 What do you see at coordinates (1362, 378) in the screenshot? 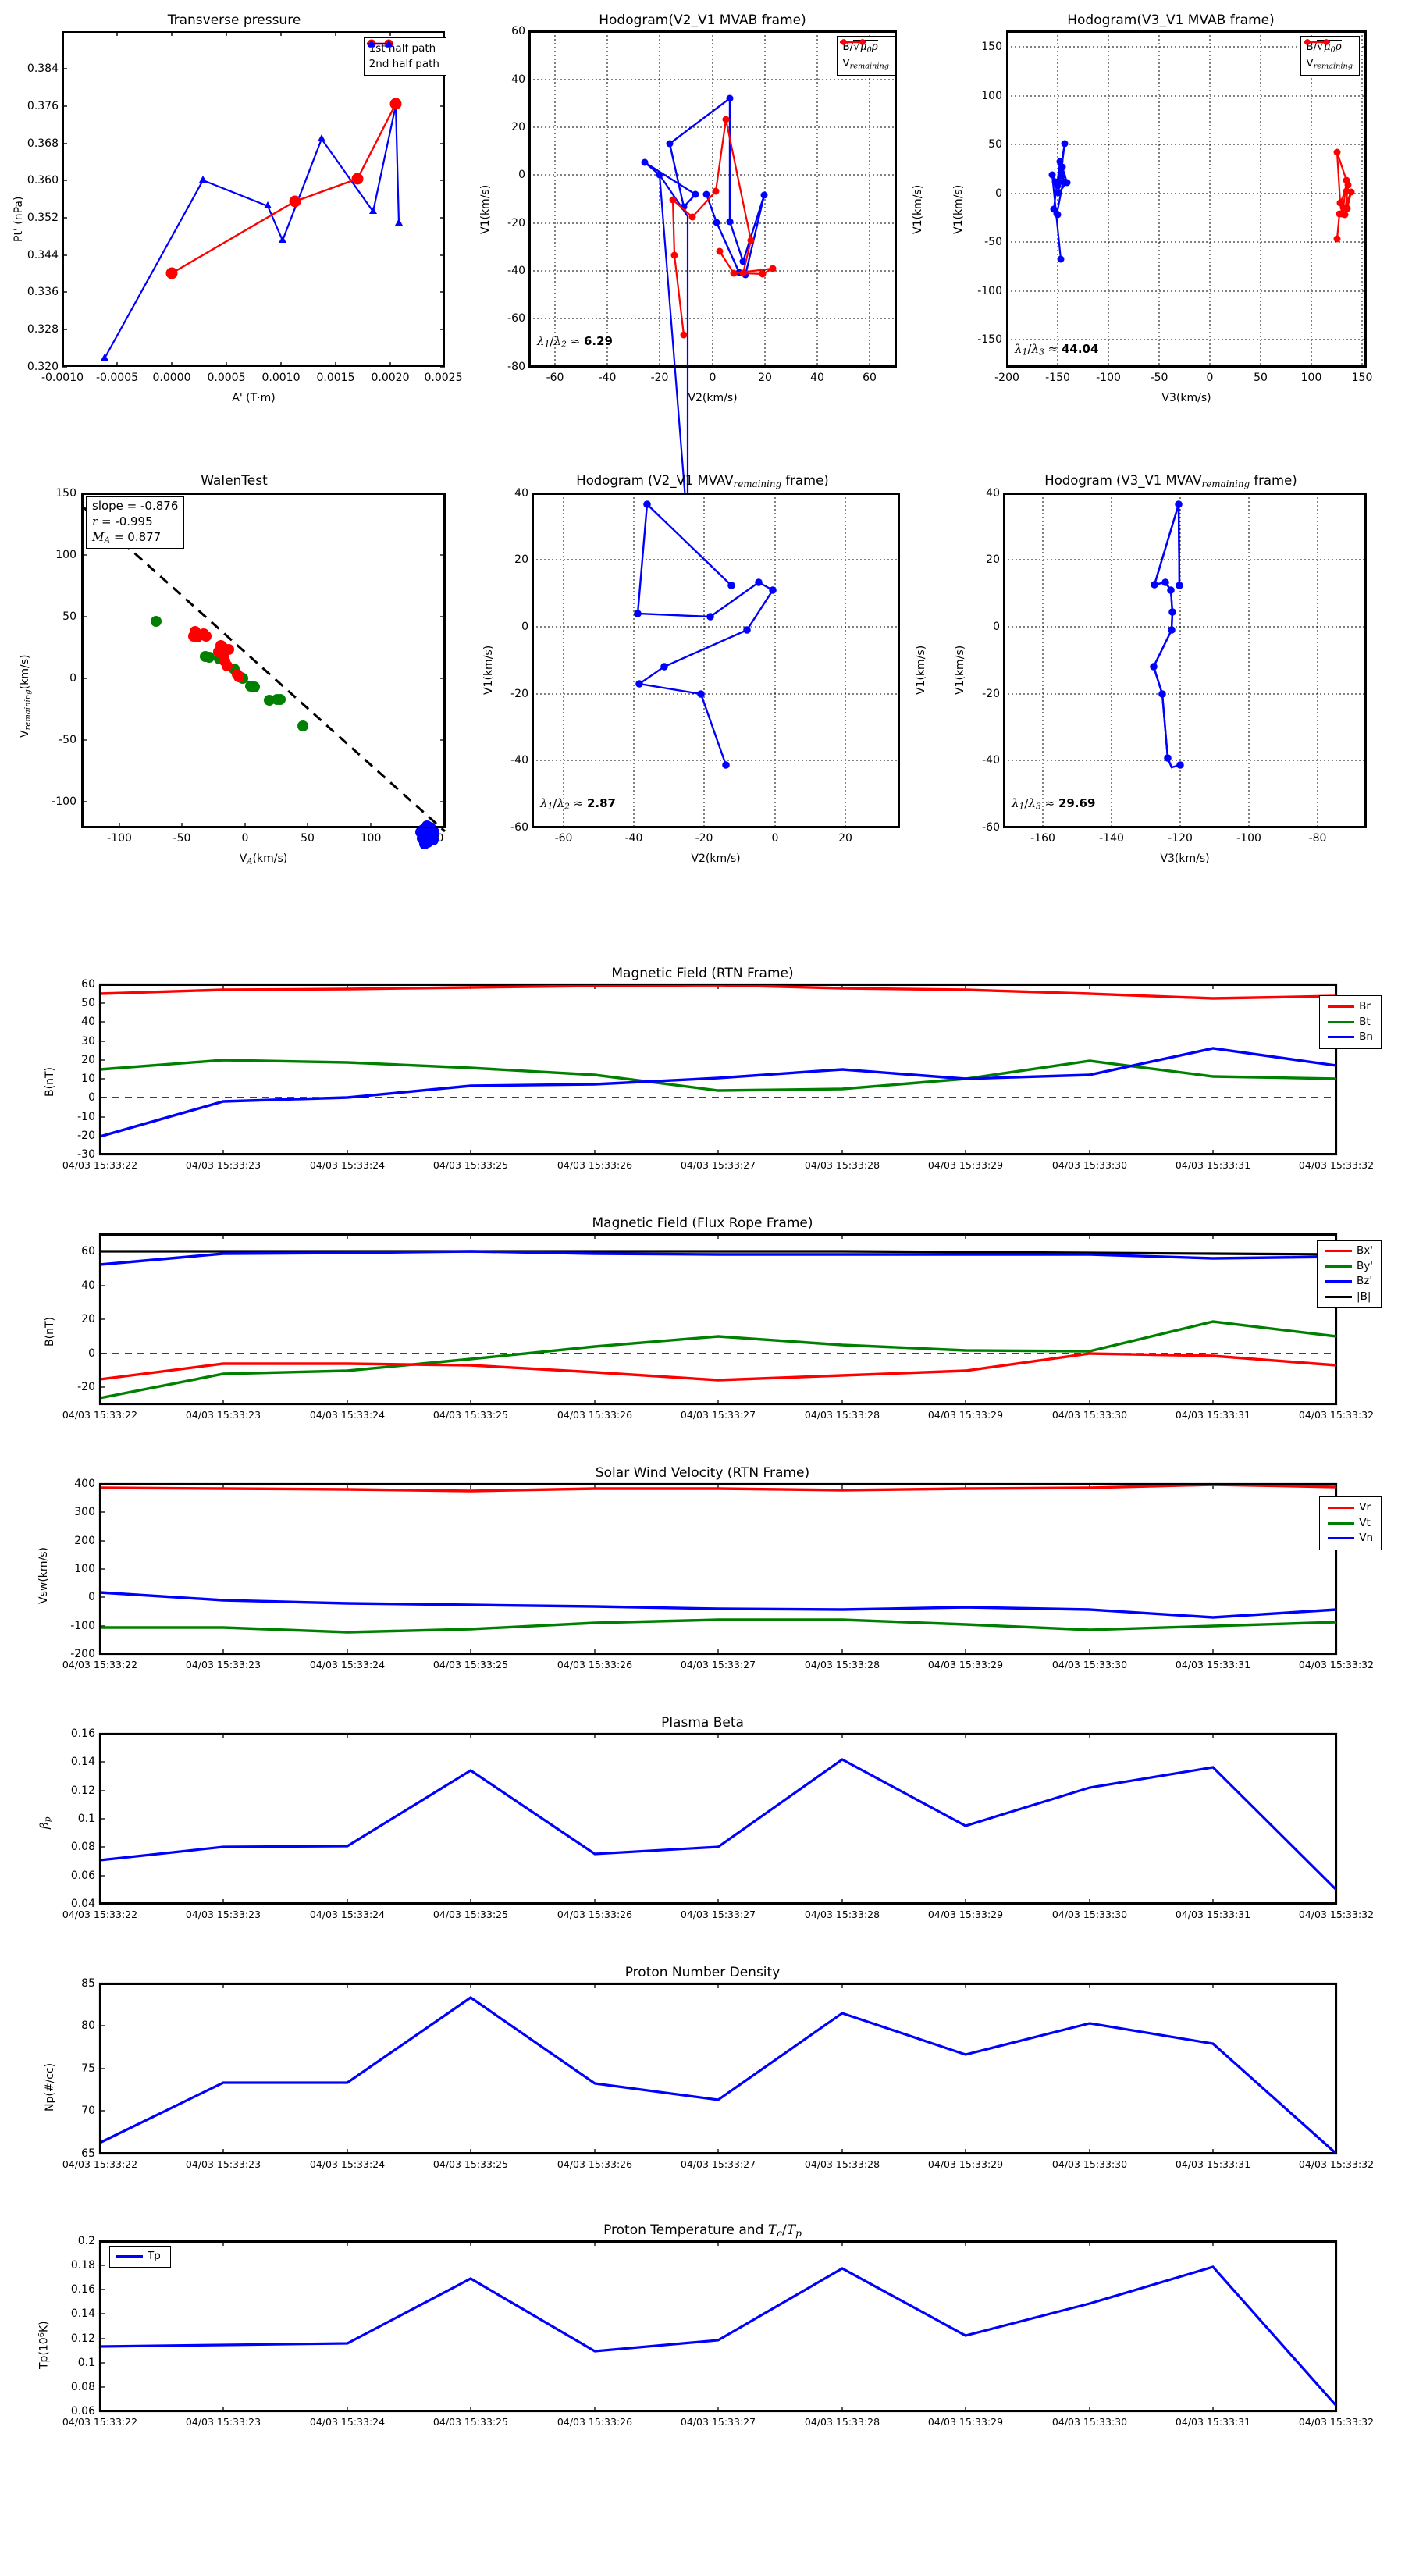
I see `x-tick: 150` at bounding box center [1362, 378].